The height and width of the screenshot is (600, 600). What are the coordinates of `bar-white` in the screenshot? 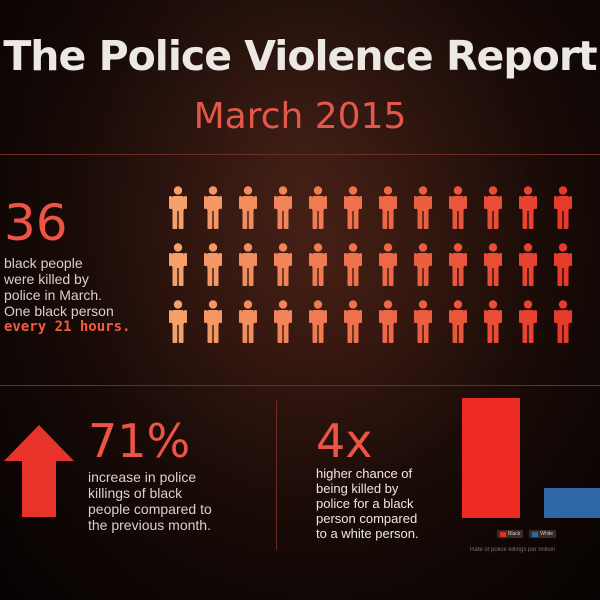 It's located at (572, 503).